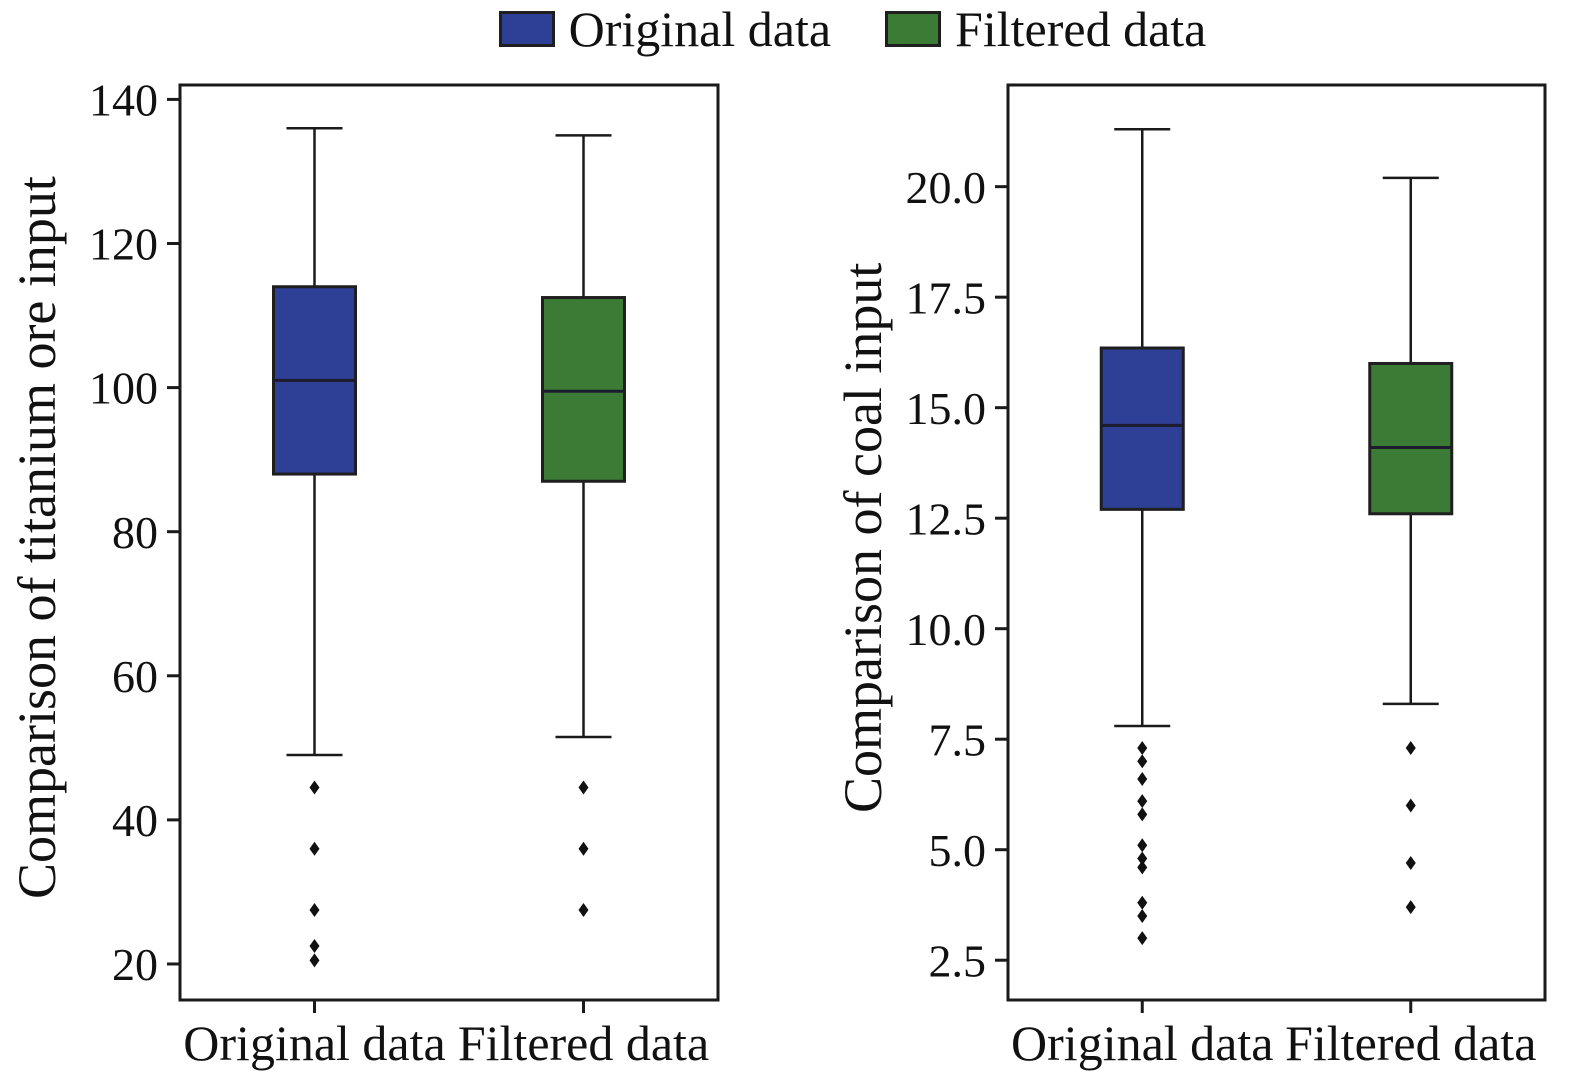 This screenshot has width=1575, height=1083. Describe the element at coordinates (946, 297) in the screenshot. I see `svg-text: 17.5` at that location.